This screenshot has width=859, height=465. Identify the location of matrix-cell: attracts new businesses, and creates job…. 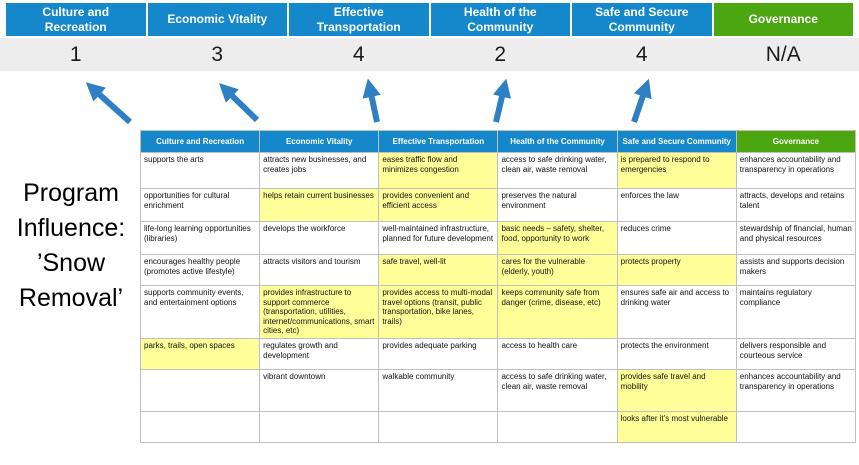
(319, 170).